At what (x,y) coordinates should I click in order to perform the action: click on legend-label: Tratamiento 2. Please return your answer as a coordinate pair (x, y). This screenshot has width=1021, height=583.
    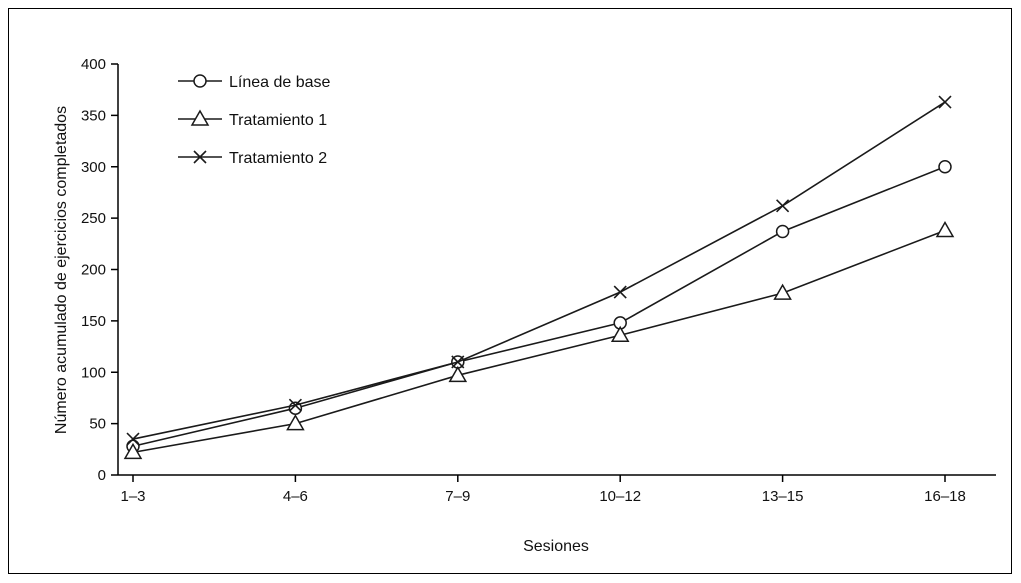
    Looking at the image, I should click on (278, 158).